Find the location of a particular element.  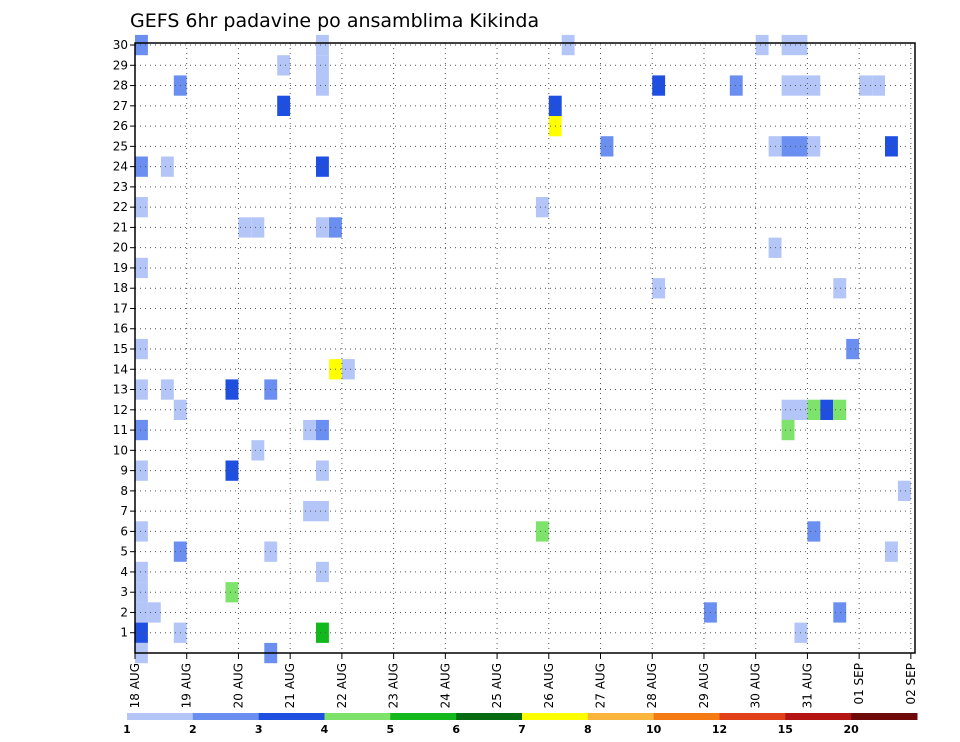

x-tick-label-14: 01 SEP is located at coordinates (859, 684).